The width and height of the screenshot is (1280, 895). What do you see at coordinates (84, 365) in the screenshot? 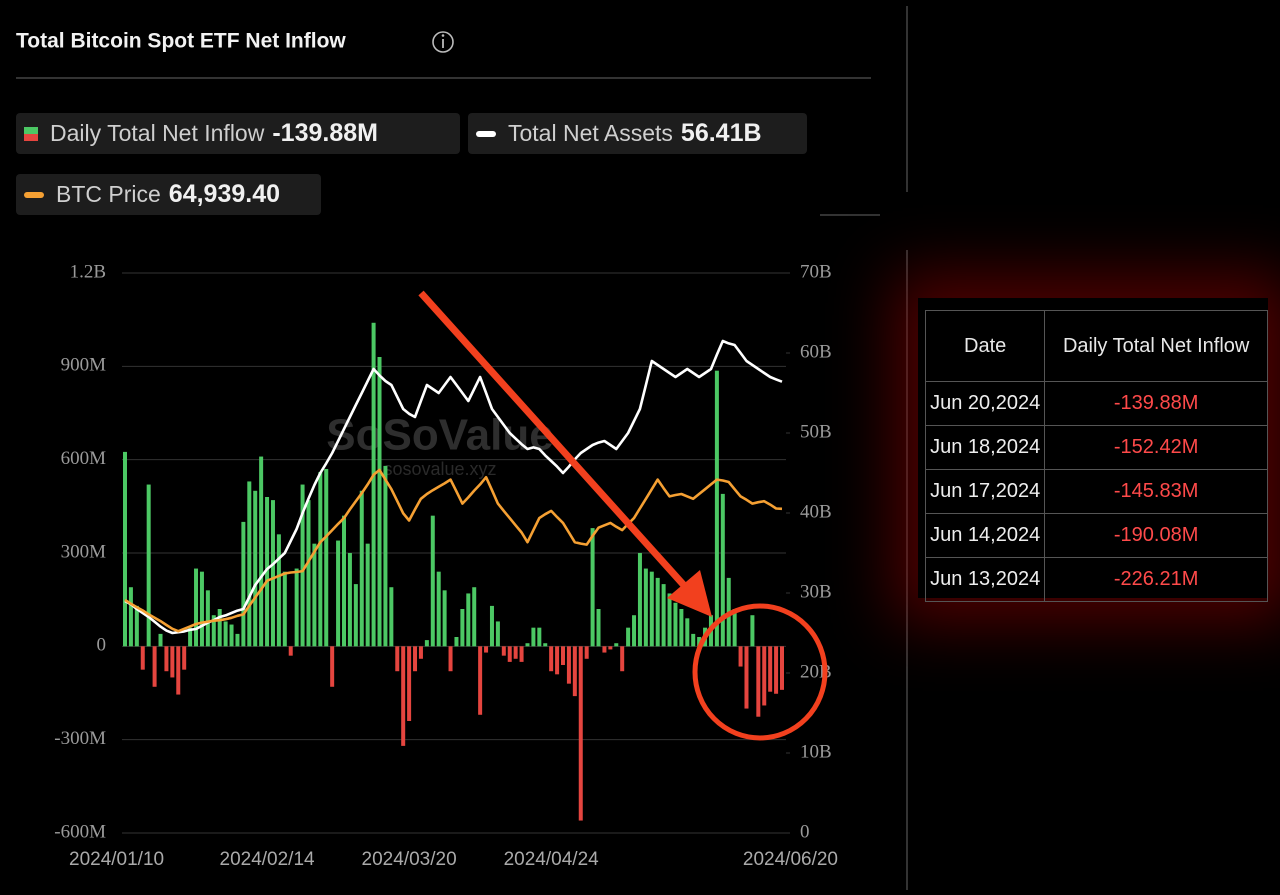
I see `y-tick-label: 900M` at bounding box center [84, 365].